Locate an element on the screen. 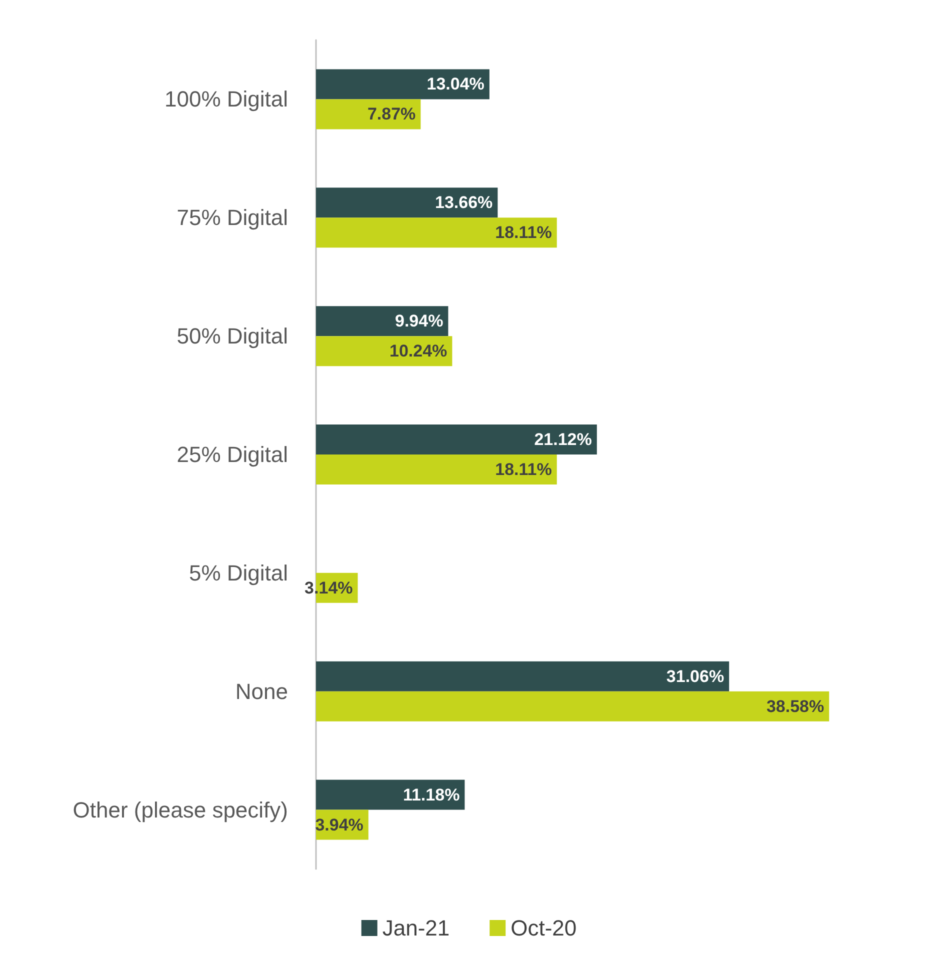 Image resolution: width=938 pixels, height=959 pixels. data-label: 31.06% is located at coordinates (695, 676).